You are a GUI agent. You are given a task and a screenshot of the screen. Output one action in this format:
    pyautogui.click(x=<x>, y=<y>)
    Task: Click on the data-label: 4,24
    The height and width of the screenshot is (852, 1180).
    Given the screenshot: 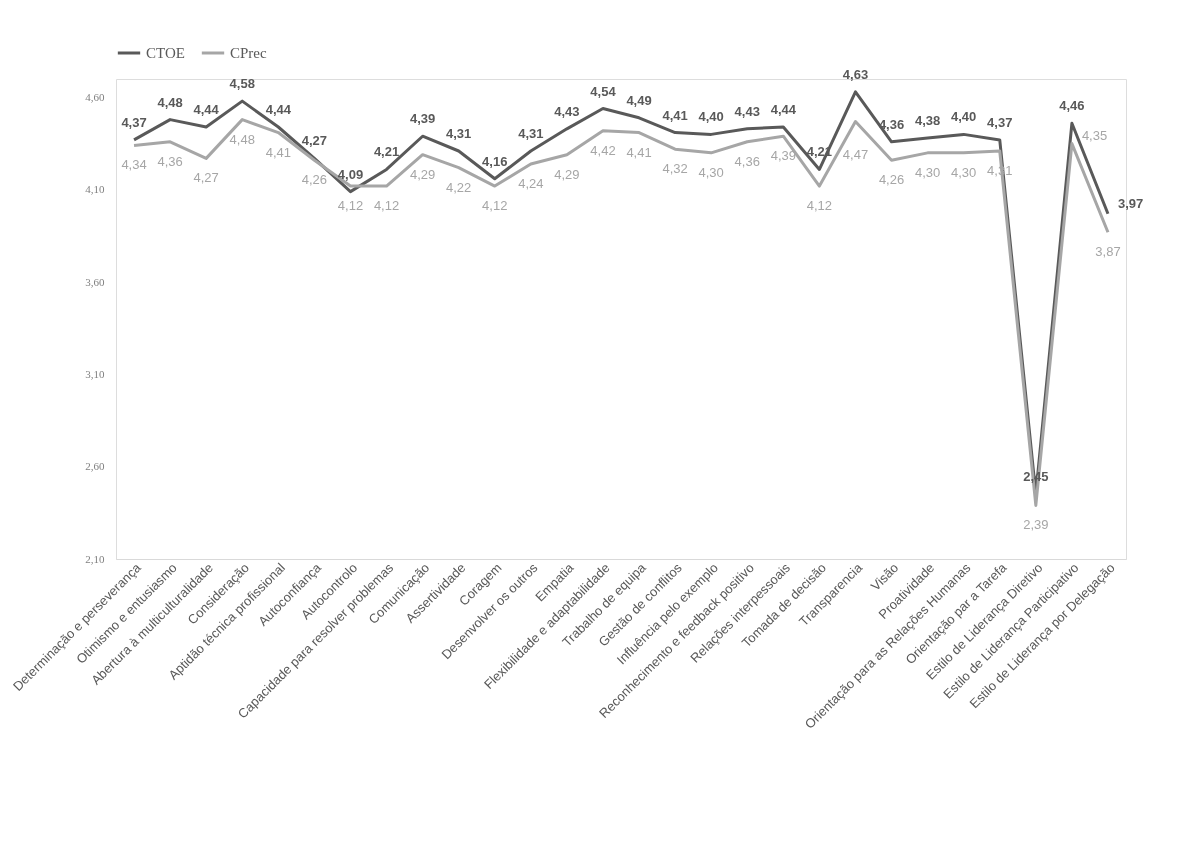 What is the action you would take?
    pyautogui.click(x=531, y=183)
    